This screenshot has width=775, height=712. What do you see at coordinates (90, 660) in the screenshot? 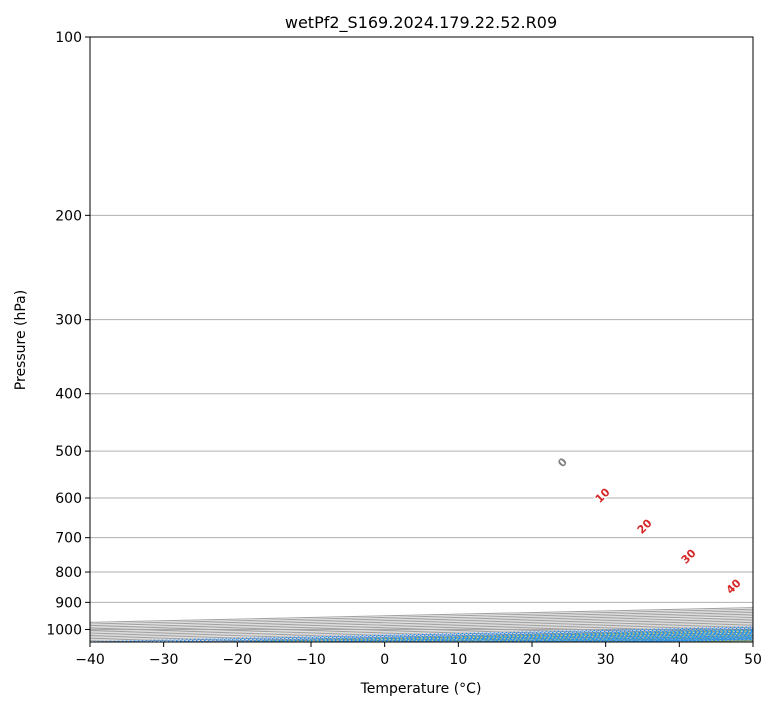
I see `x-tick-label: −40` at bounding box center [90, 660].